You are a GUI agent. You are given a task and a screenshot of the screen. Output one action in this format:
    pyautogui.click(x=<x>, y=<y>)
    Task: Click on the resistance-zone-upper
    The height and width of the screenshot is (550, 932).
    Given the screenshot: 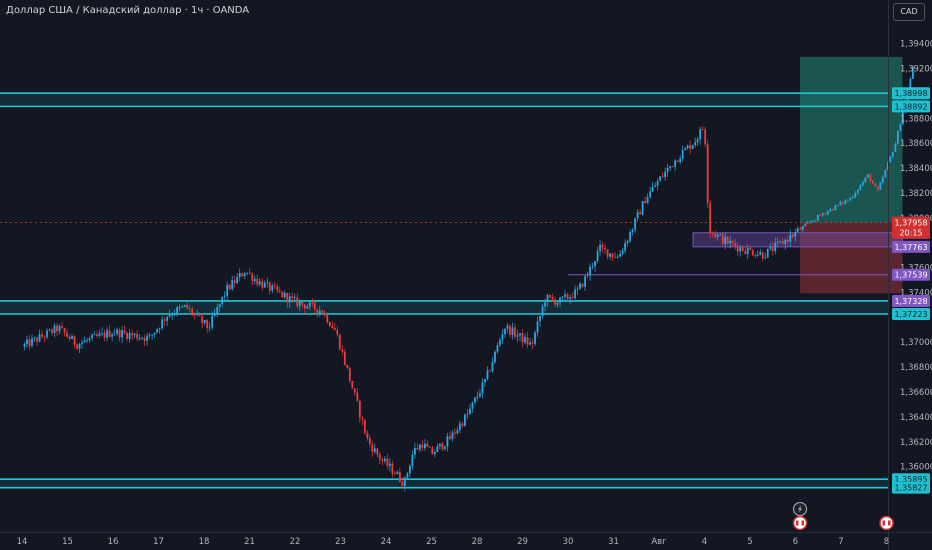 What is the action you would take?
    pyautogui.click(x=444, y=100)
    